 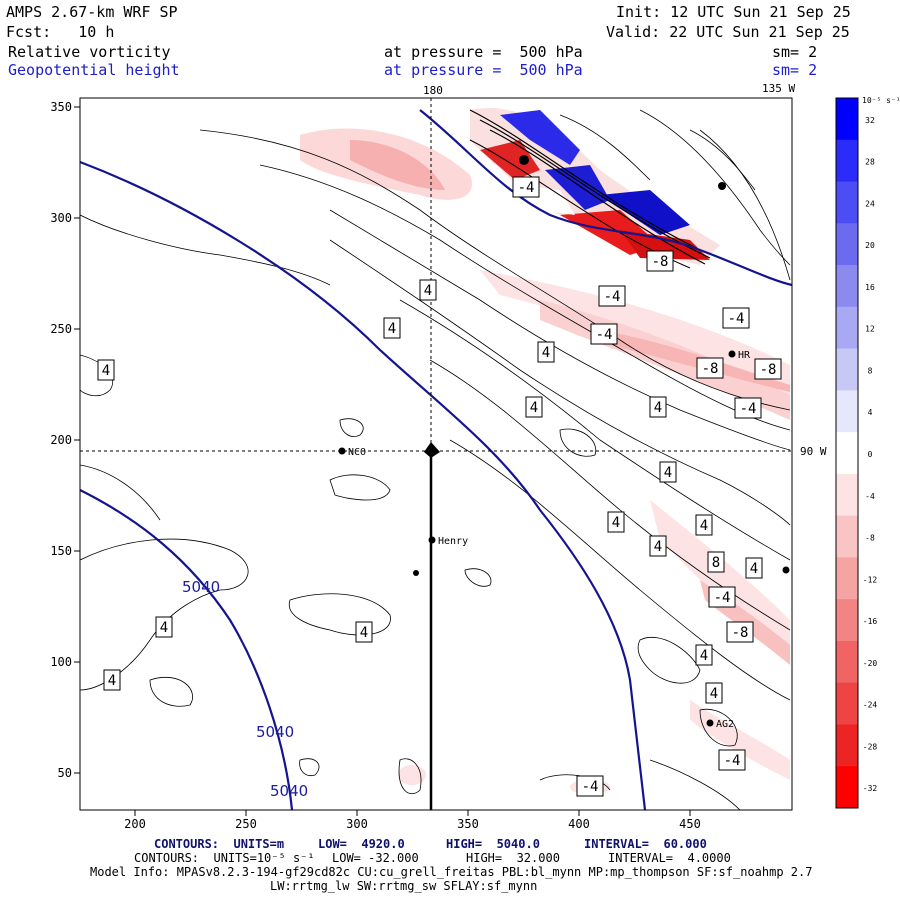 What do you see at coordinates (135, 824) in the screenshot?
I see `x-tick: 200` at bounding box center [135, 824].